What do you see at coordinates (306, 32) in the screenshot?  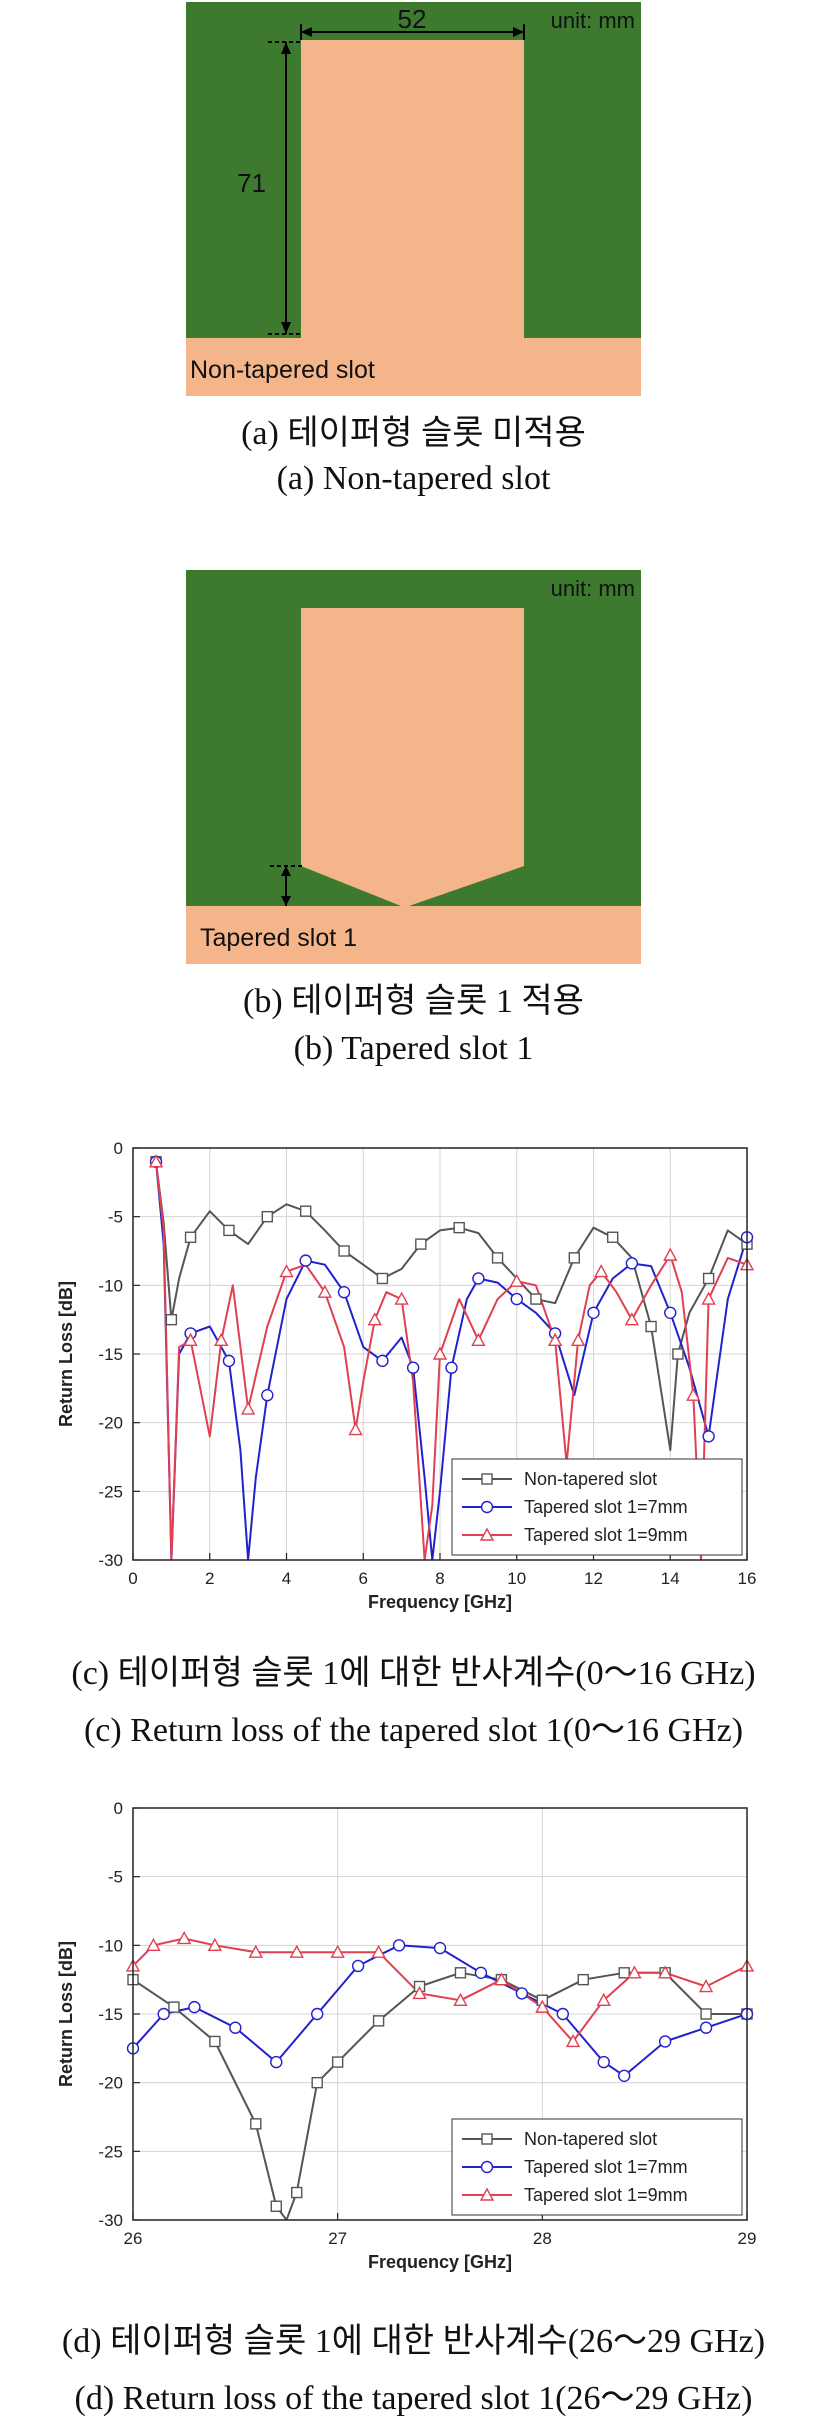 I see `width-arrow-left-icon` at bounding box center [306, 32].